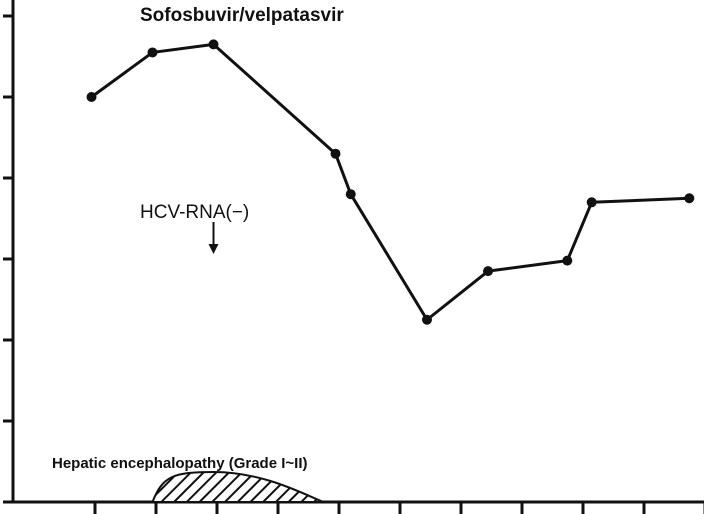  Describe the element at coordinates (237, 486) in the screenshot. I see `hepatic-encephalopathy-band` at that location.